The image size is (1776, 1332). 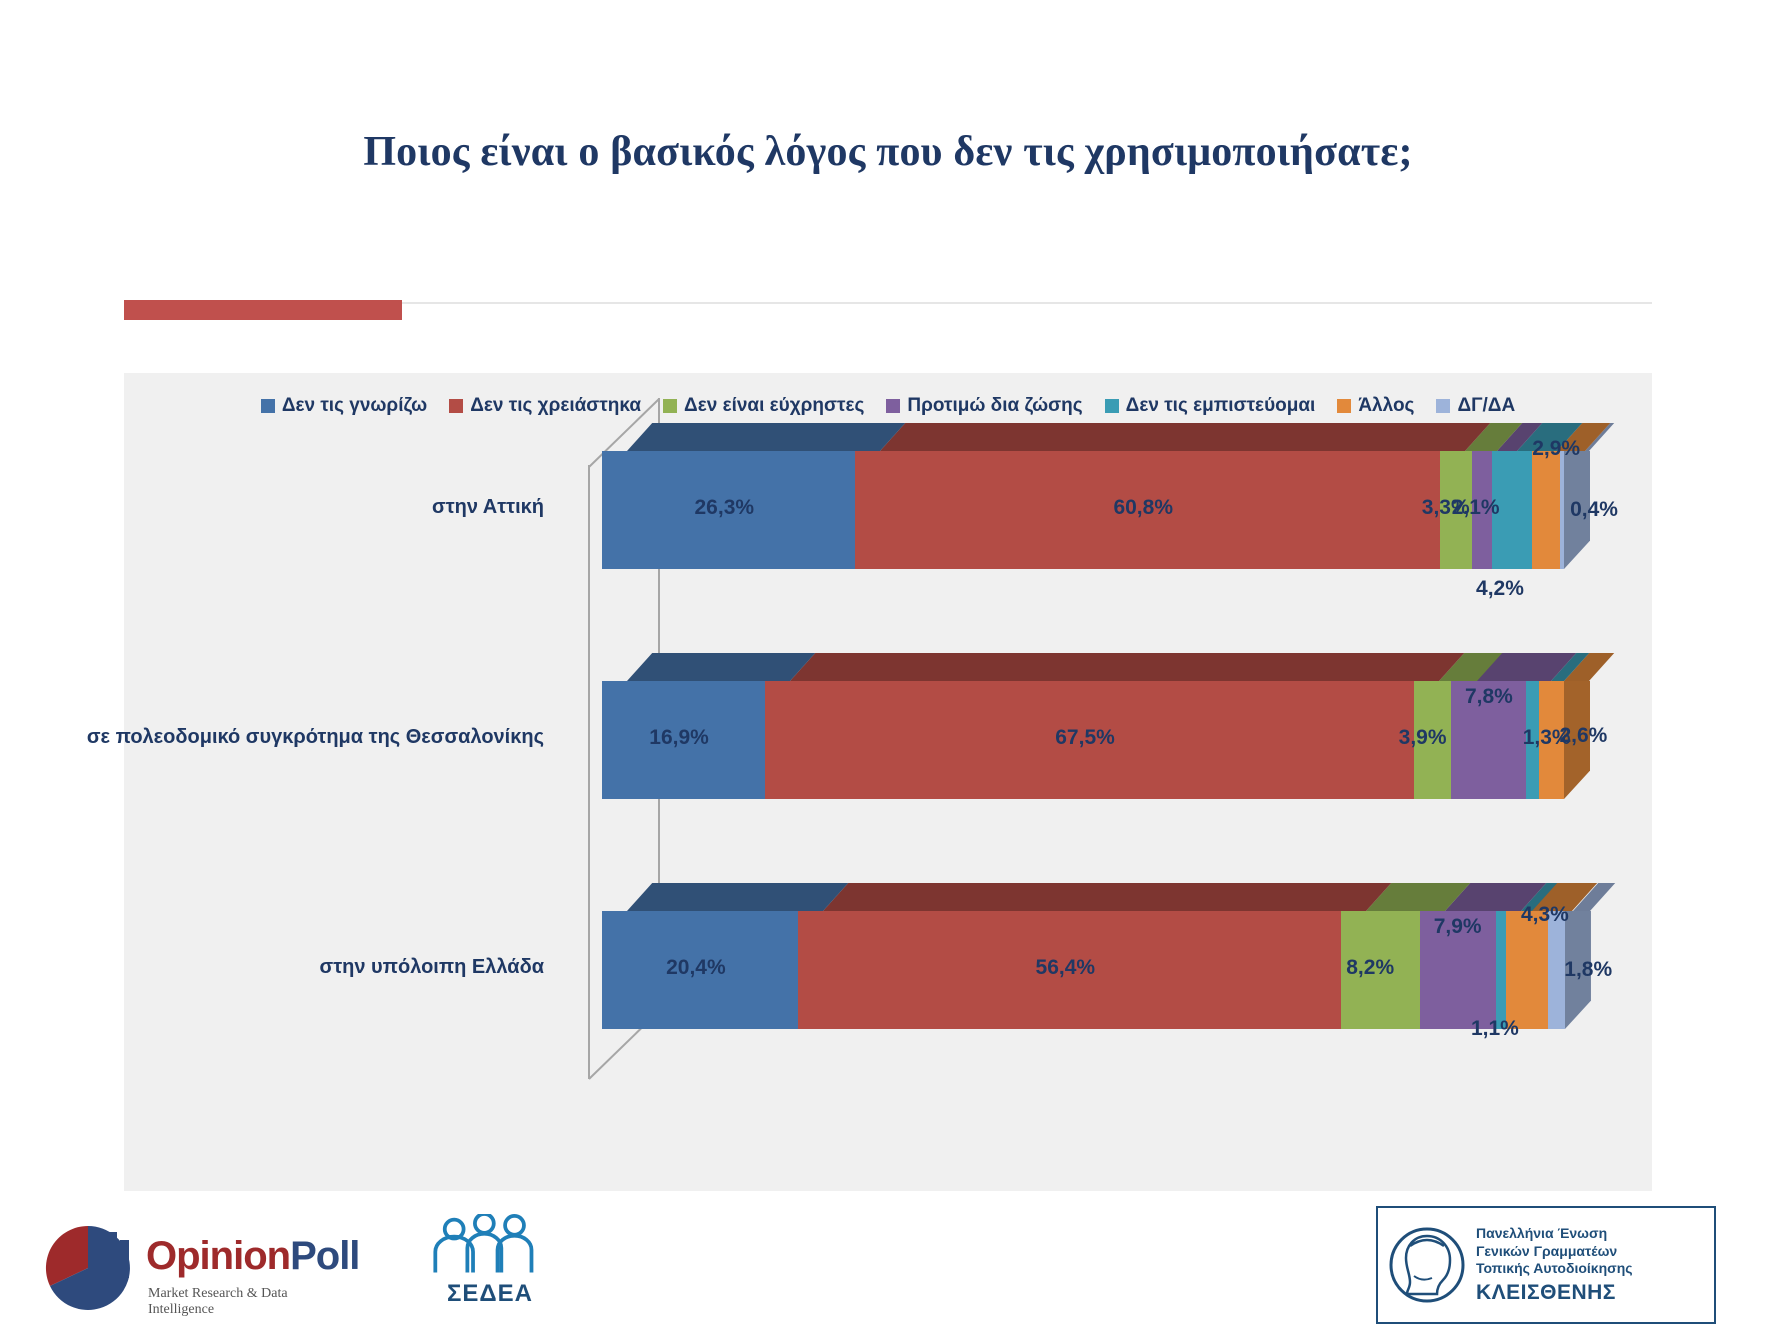 What do you see at coordinates (1542, 1233) in the screenshot?
I see `kleisthenis-line-1: Πανελλήνια Ένωση` at bounding box center [1542, 1233].